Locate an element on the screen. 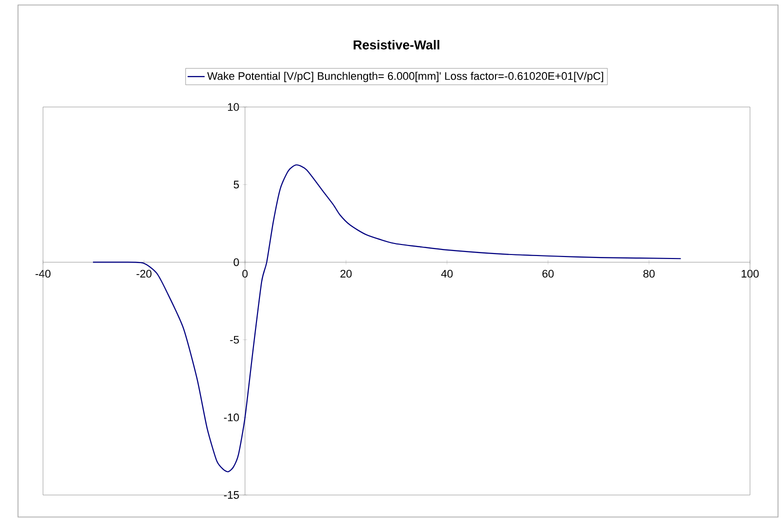 The width and height of the screenshot is (781, 518). y-tick-label: 10 is located at coordinates (233, 107).